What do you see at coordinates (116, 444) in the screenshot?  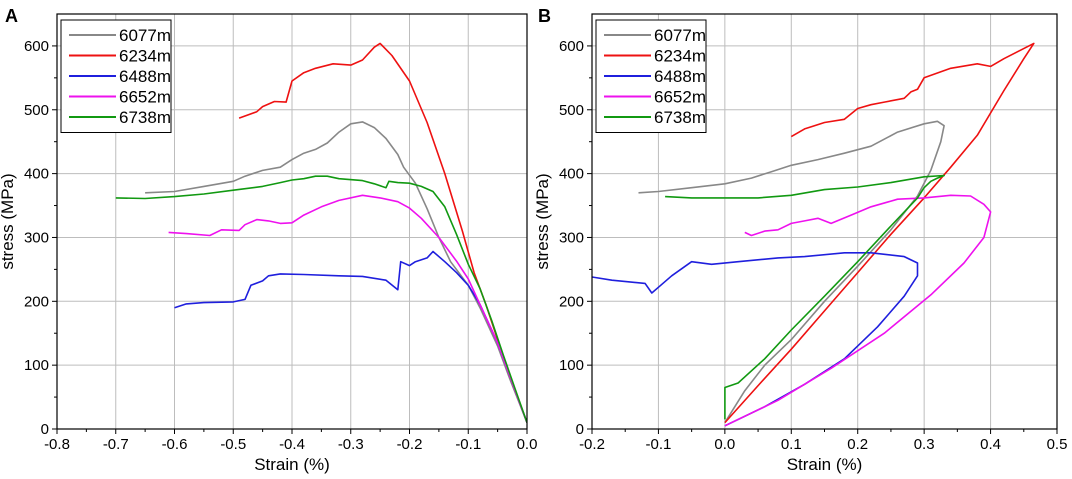 I see `x-tick-label: -0.7` at bounding box center [116, 444].